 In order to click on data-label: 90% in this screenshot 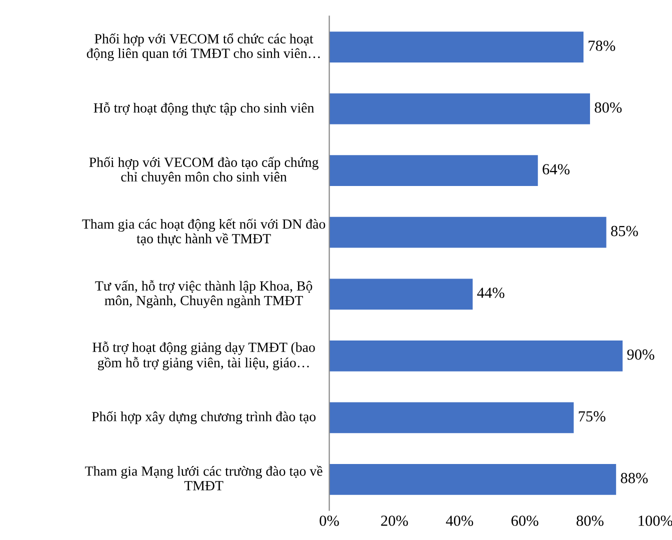, I will do `click(640, 354)`.